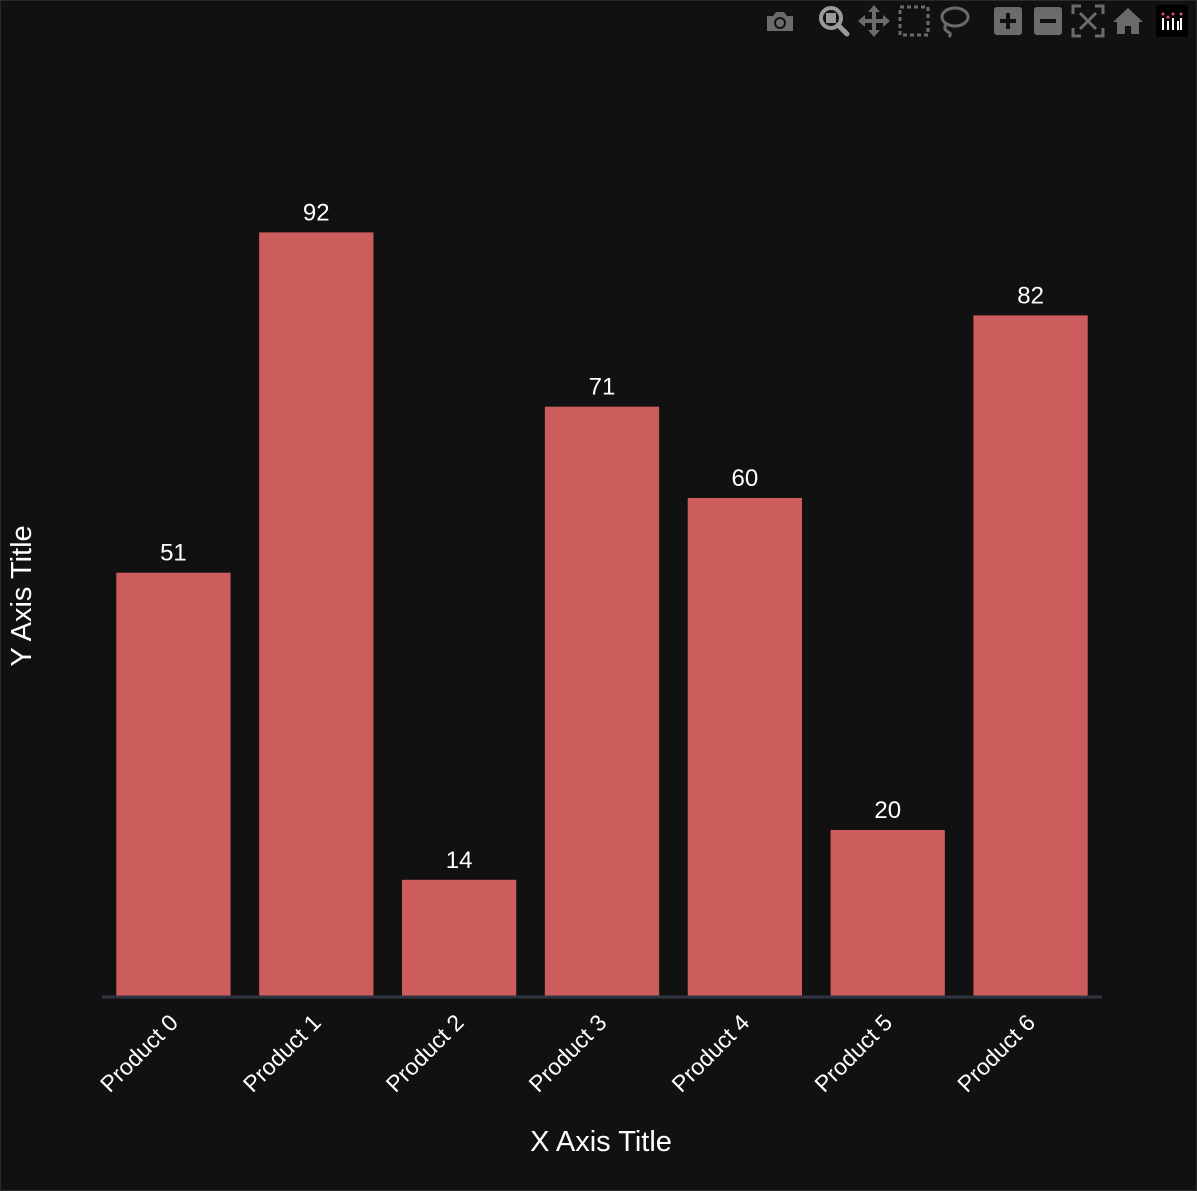 The image size is (1197, 1191). What do you see at coordinates (22, 595) in the screenshot?
I see `y-axis-title: Y Axis Title` at bounding box center [22, 595].